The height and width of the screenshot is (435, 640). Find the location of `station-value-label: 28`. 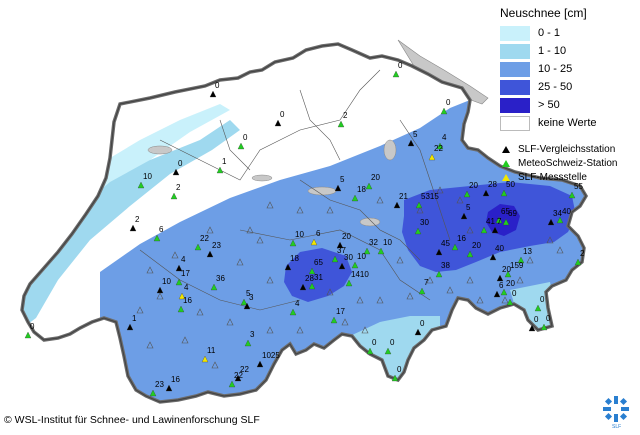

station-value-label: 28 is located at coordinates (492, 184).